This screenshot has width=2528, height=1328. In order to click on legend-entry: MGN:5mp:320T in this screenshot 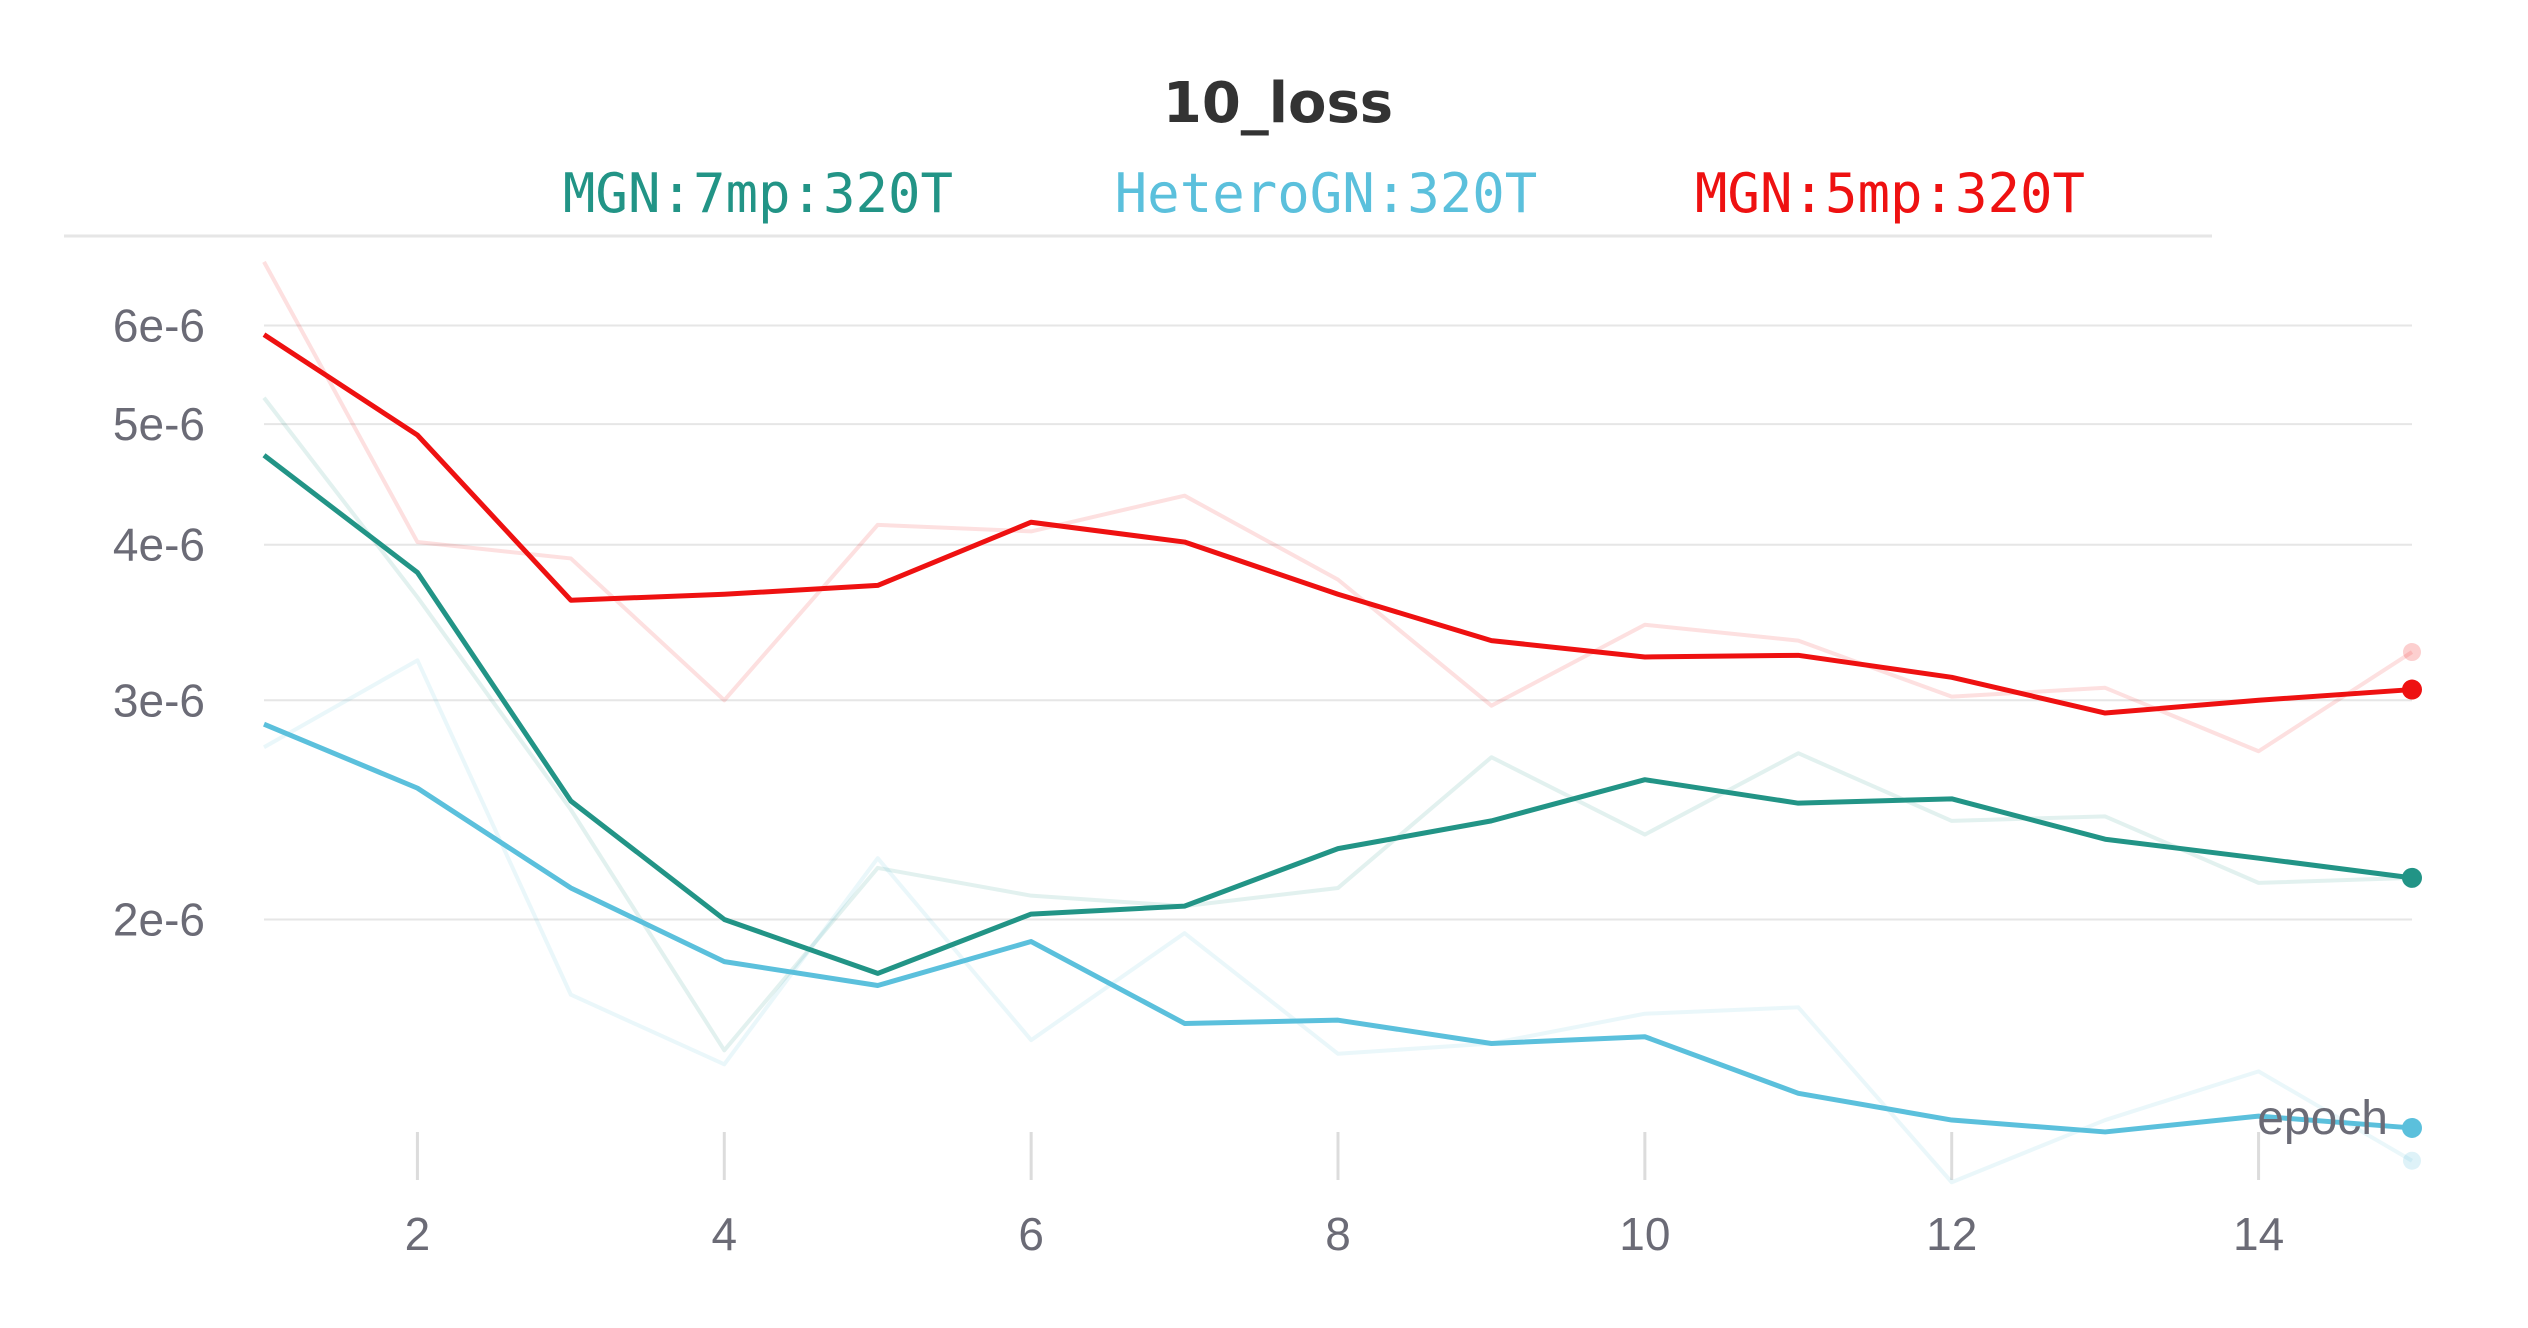, I will do `click(1890, 193)`.